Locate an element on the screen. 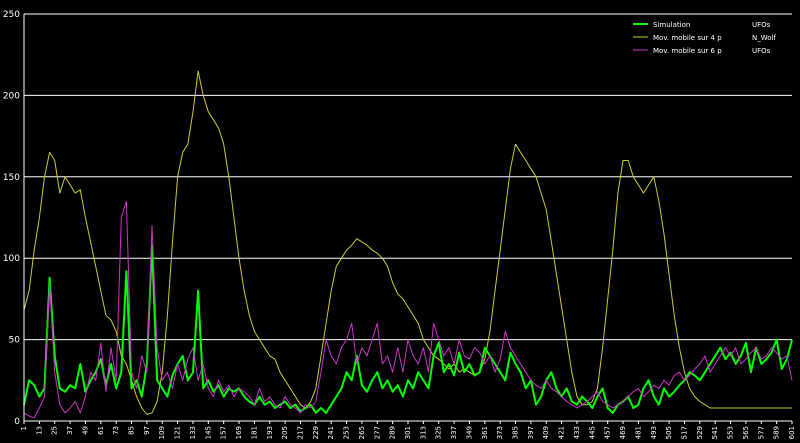  y-tick-label: 250 is located at coordinates (11, 15).